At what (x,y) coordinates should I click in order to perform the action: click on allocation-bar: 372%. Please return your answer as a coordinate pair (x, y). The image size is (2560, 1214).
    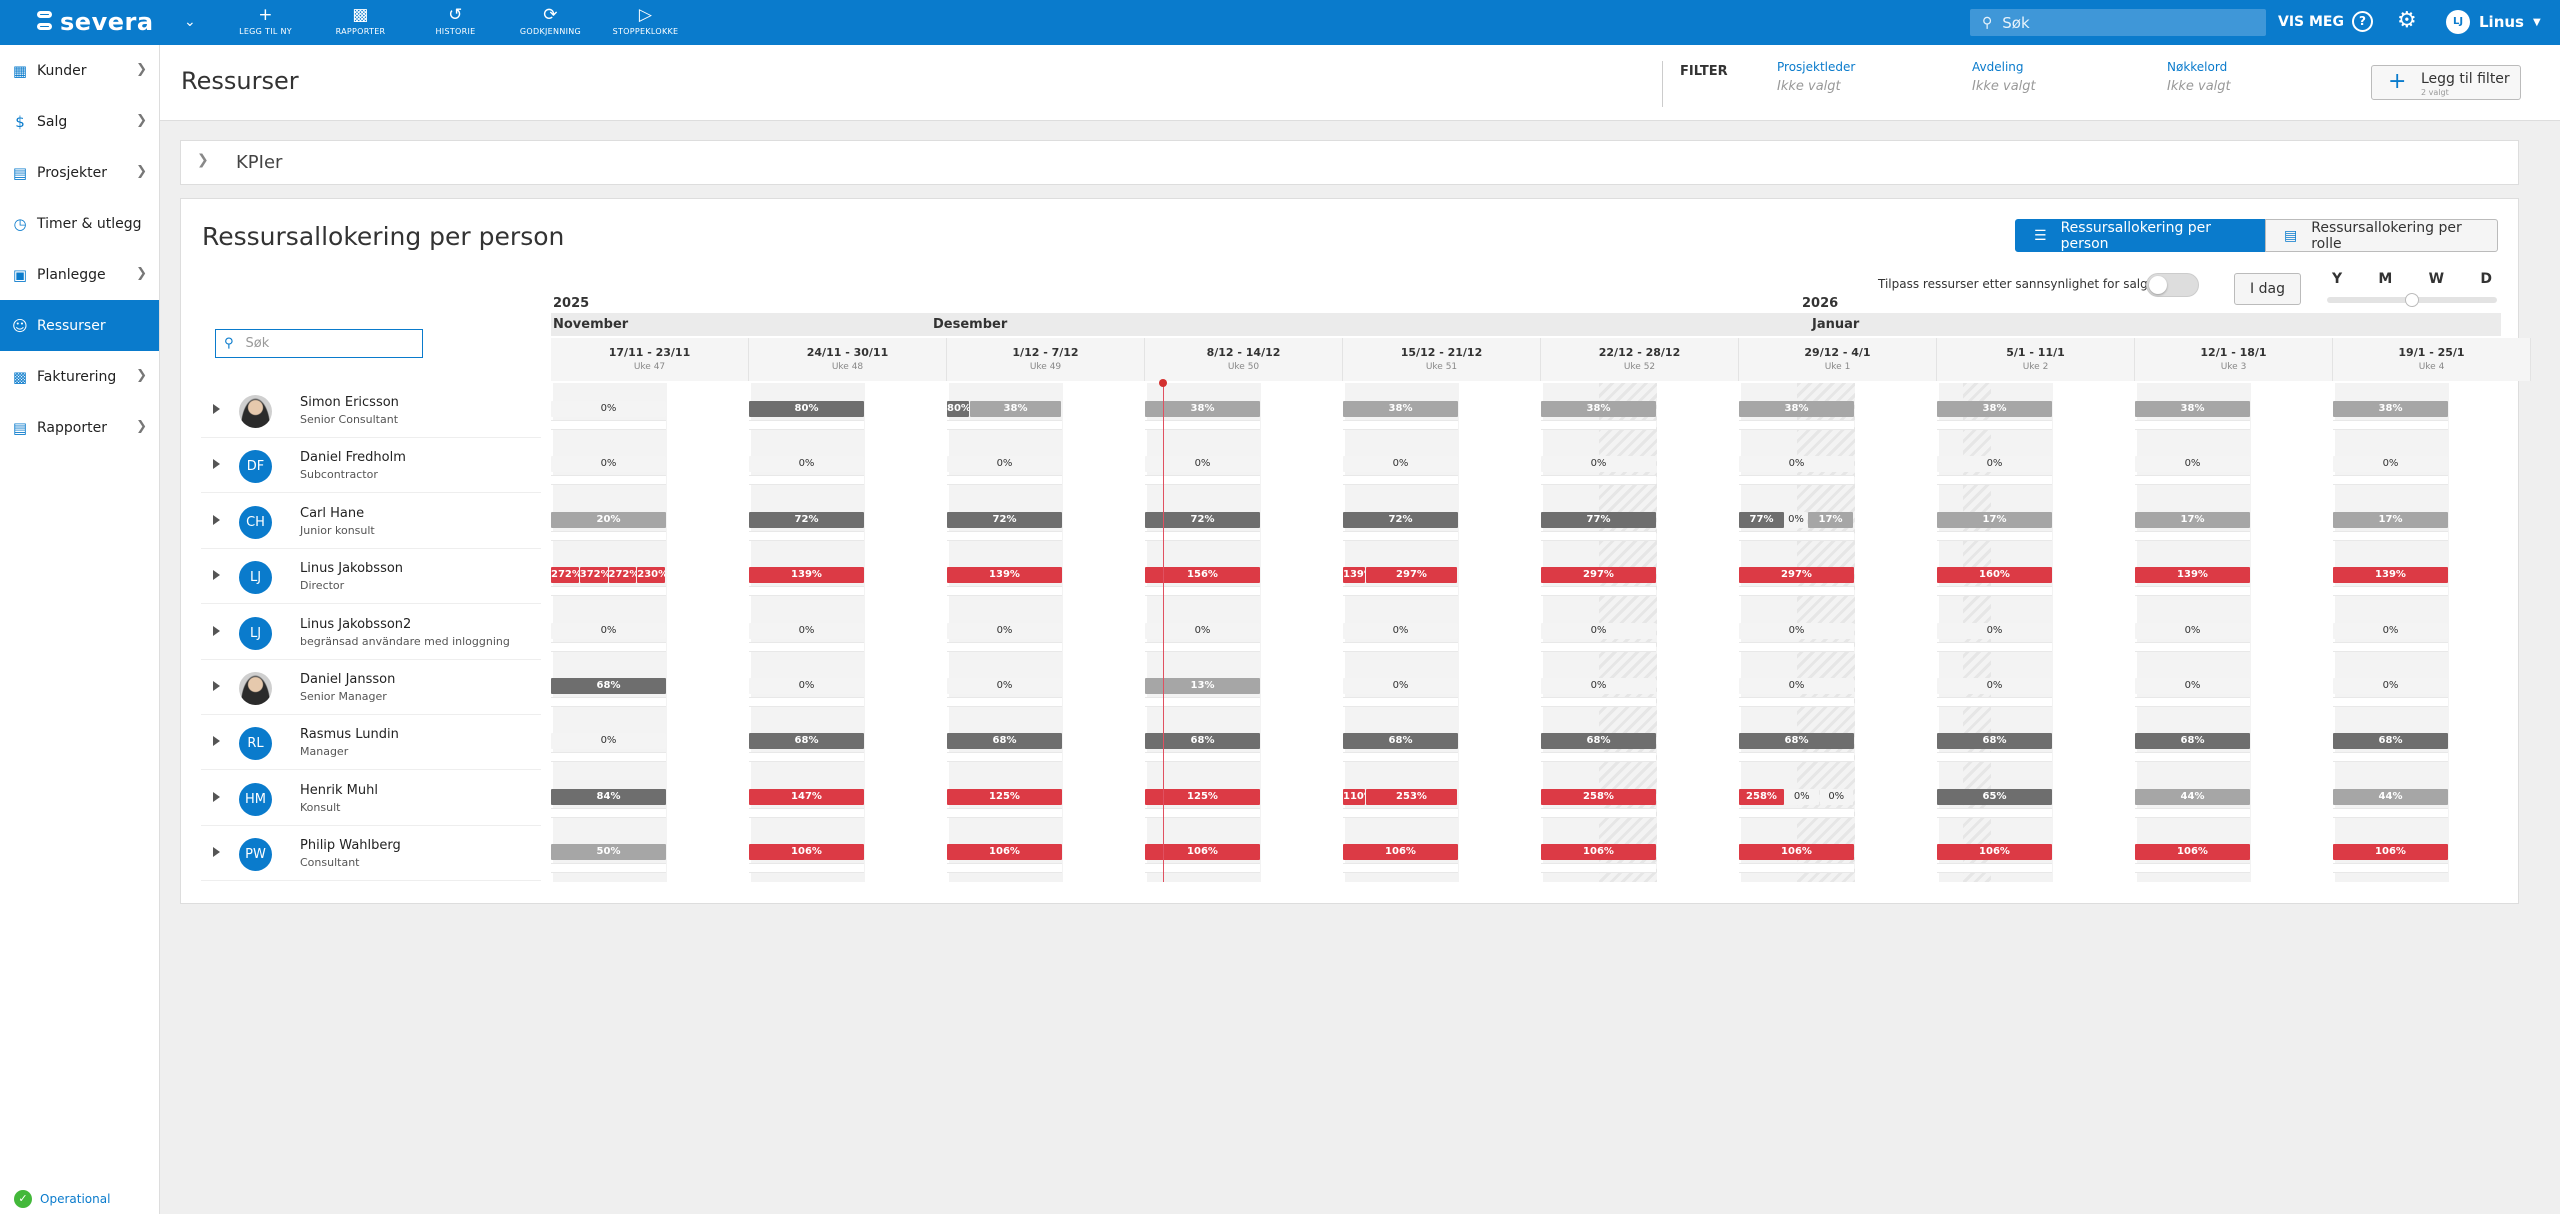
    Looking at the image, I should click on (593, 575).